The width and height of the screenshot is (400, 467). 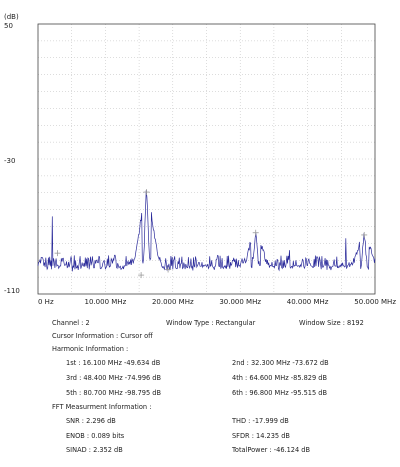 I want to click on x-tick-0: 0 Hz, so click(x=46, y=302).